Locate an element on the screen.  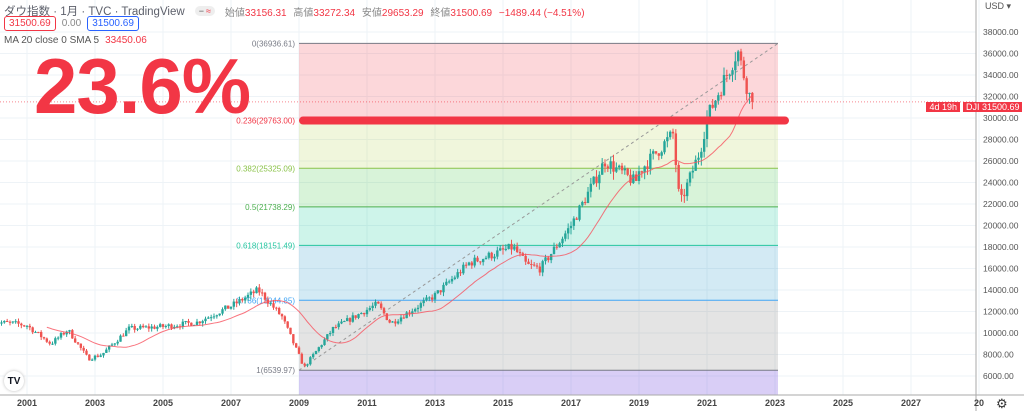
fib-level-label: 0.786(13044.85) is located at coordinates (265, 300).